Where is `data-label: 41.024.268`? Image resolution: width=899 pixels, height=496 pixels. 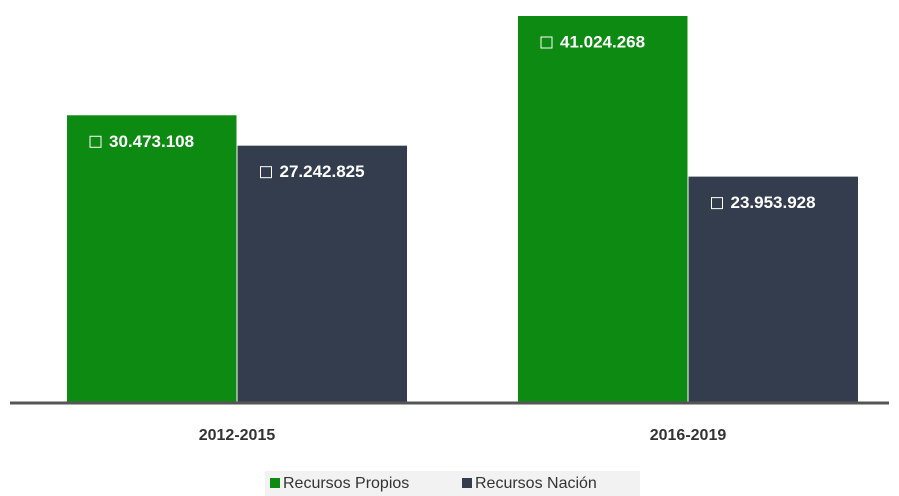
data-label: 41.024.268 is located at coordinates (602, 41).